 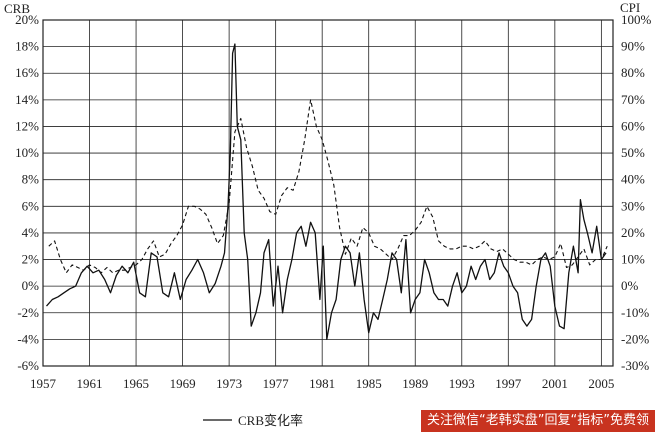 What do you see at coordinates (635, 338) in the screenshot?
I see `right-tick-label: -20%` at bounding box center [635, 338].